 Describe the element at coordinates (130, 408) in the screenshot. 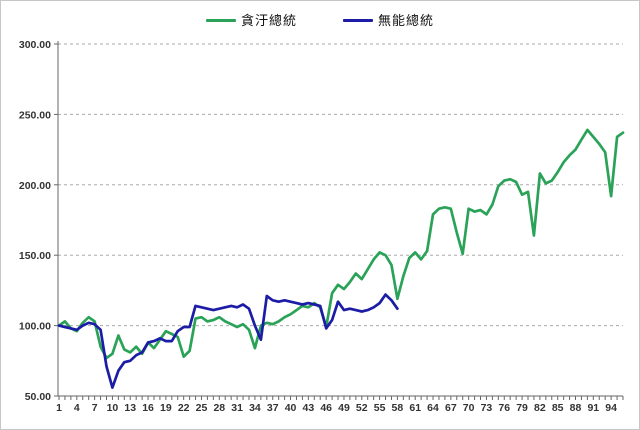

I see `x-tick-label: 13` at that location.